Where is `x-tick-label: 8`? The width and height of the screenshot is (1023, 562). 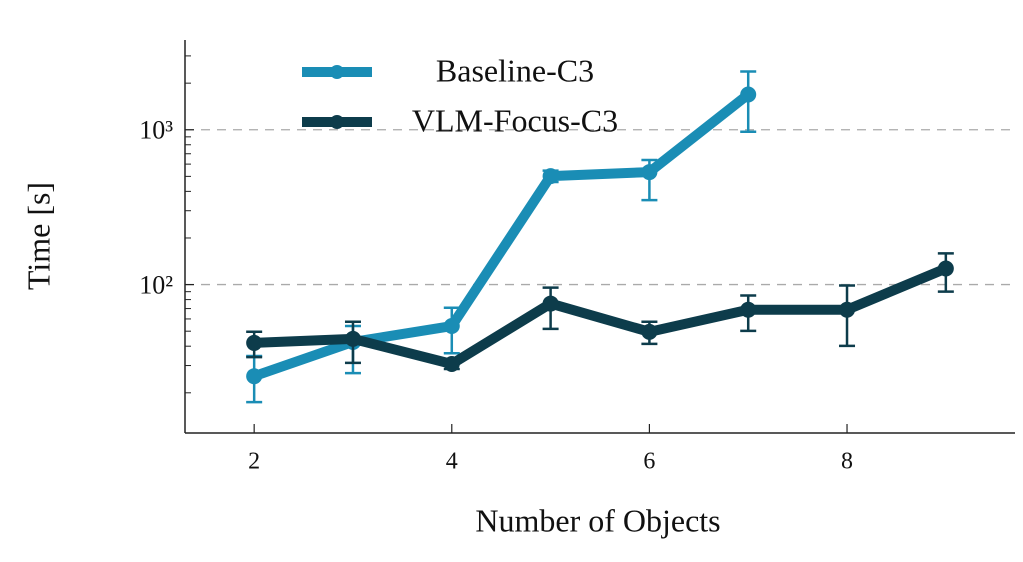 x-tick-label: 8 is located at coordinates (847, 462).